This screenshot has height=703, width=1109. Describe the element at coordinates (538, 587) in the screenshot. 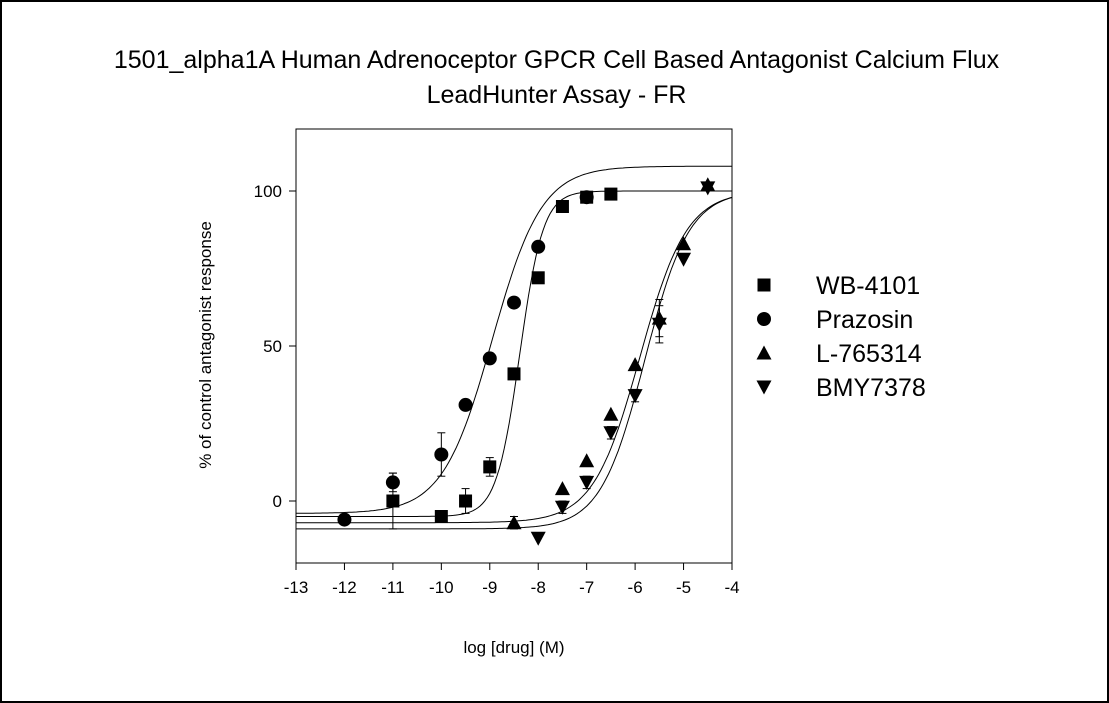

I see `x-tick-label: -8` at that location.